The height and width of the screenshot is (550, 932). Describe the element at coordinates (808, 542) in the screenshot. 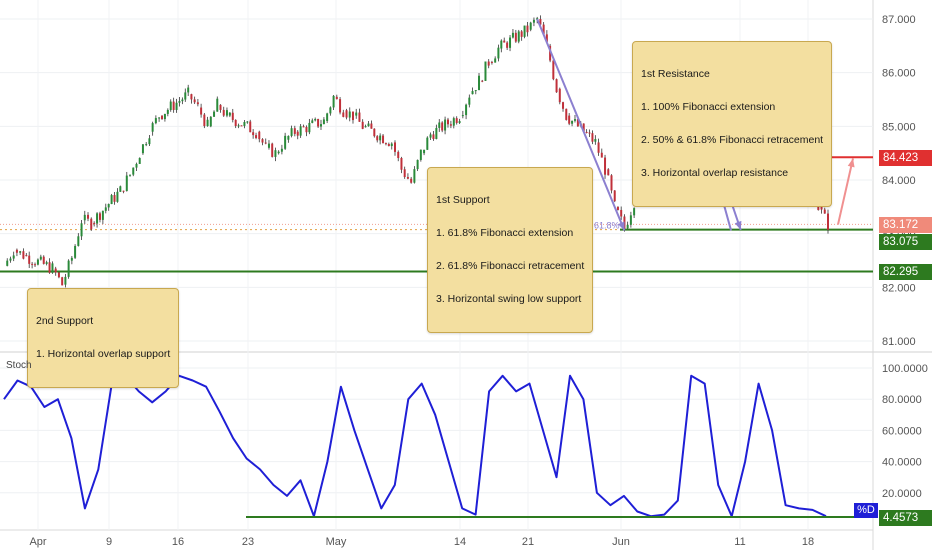

I see `time-tick-label: 18` at that location.